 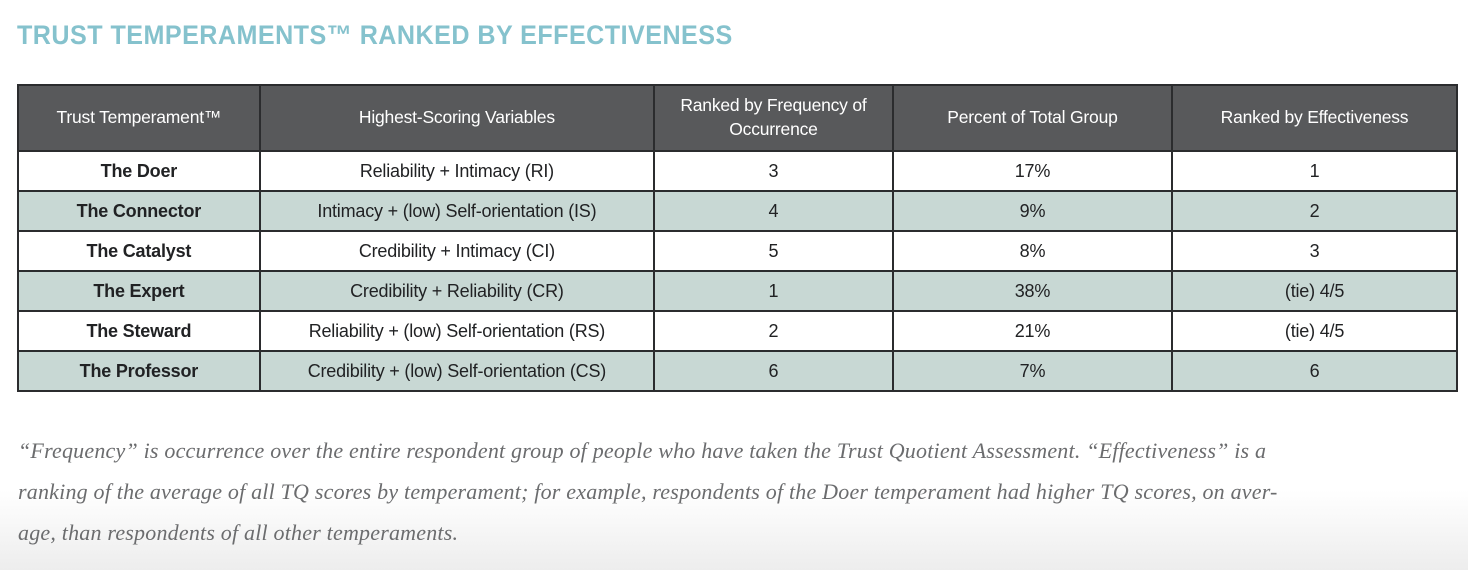 I want to click on cell-temperament: The Catalyst, so click(x=139, y=251).